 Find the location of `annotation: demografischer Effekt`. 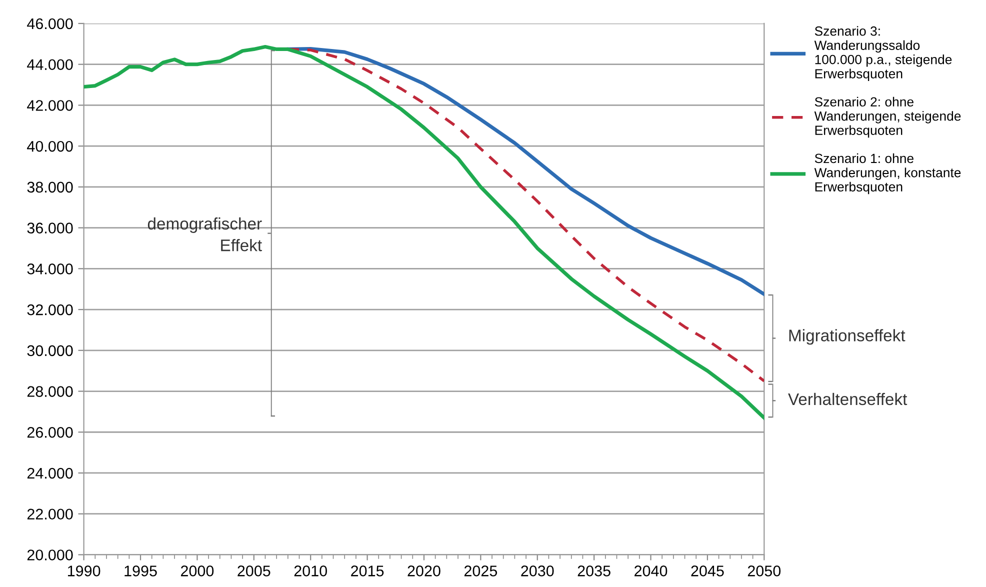

annotation: demografischer Effekt is located at coordinates (205, 234).